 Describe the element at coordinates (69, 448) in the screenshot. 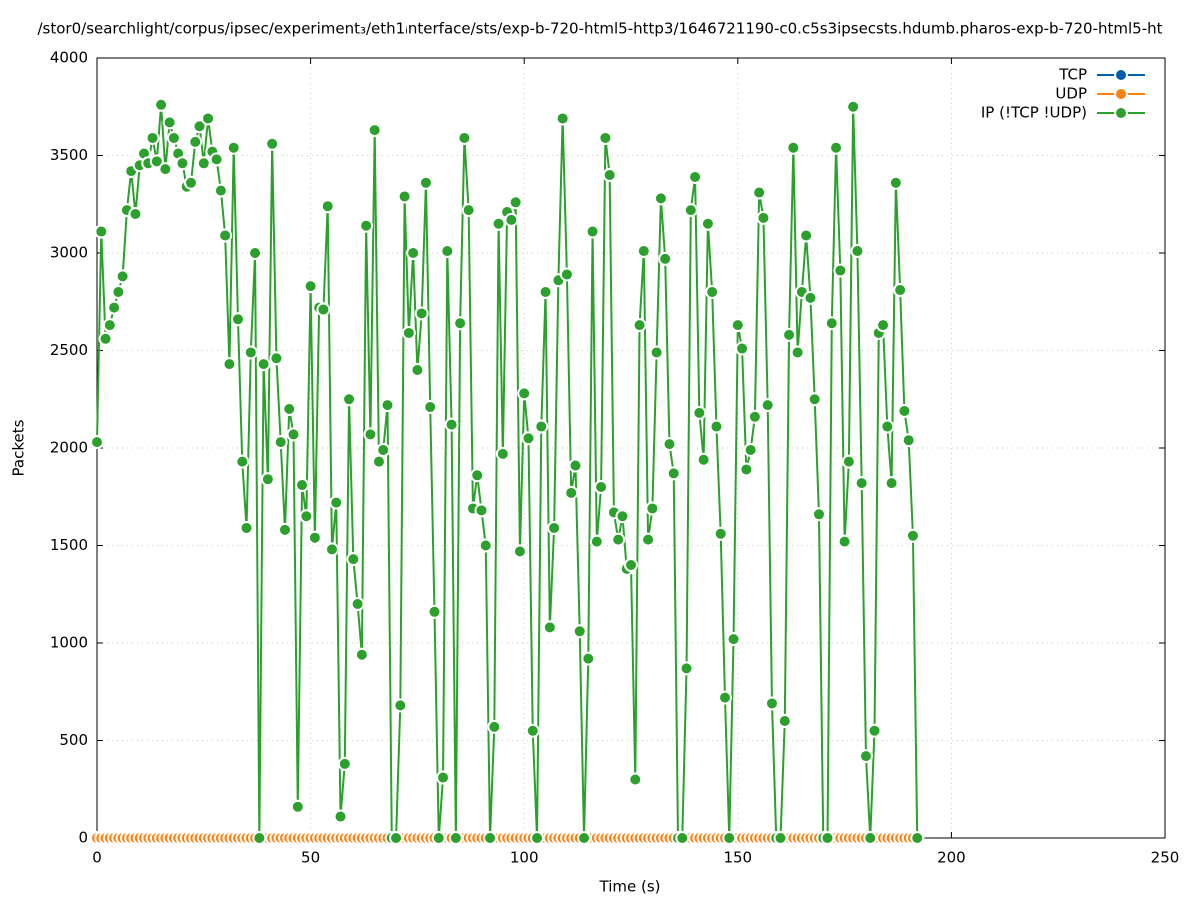

I see `y-tick-label: 2000` at that location.